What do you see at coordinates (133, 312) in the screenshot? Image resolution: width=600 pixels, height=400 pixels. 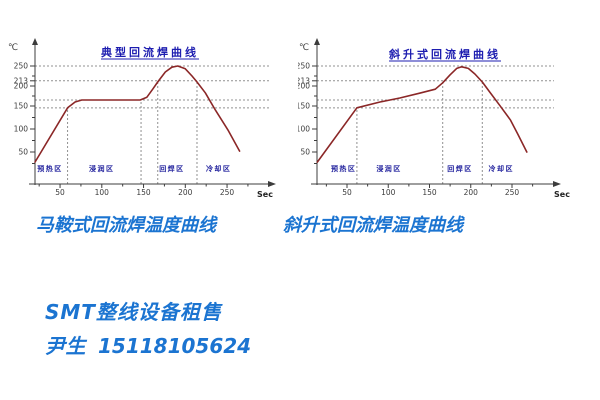 I see `footer-service-text: SMT整线设备租售` at bounding box center [133, 312].